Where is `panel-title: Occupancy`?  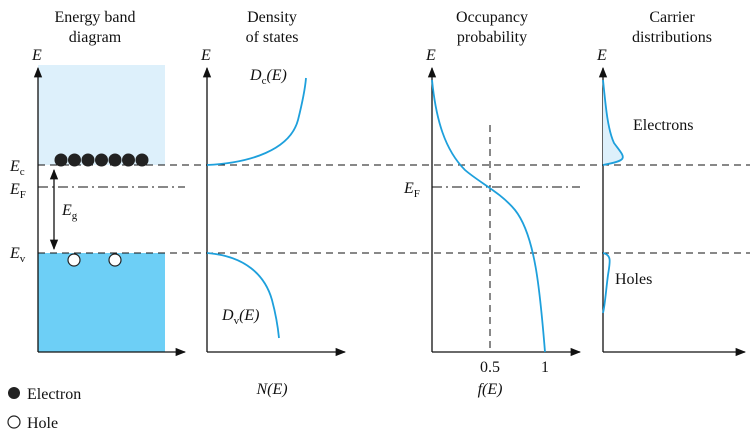
panel-title: Occupancy is located at coordinates (492, 17).